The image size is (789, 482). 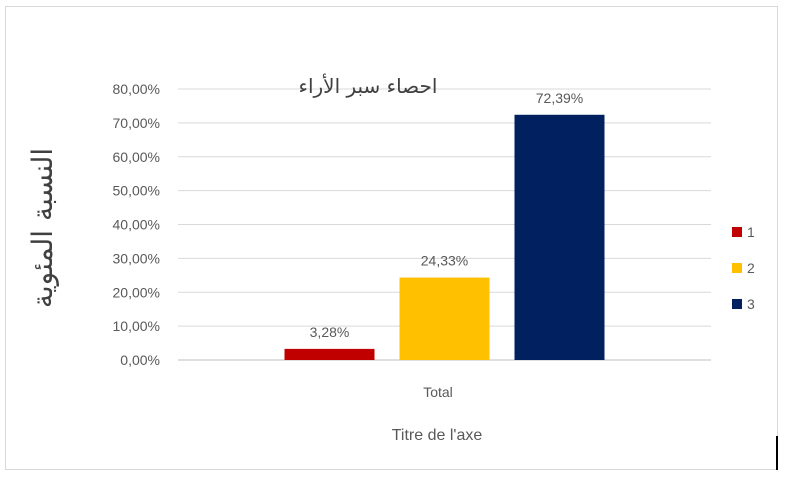 I want to click on legend: 1 2 3, so click(x=743, y=268).